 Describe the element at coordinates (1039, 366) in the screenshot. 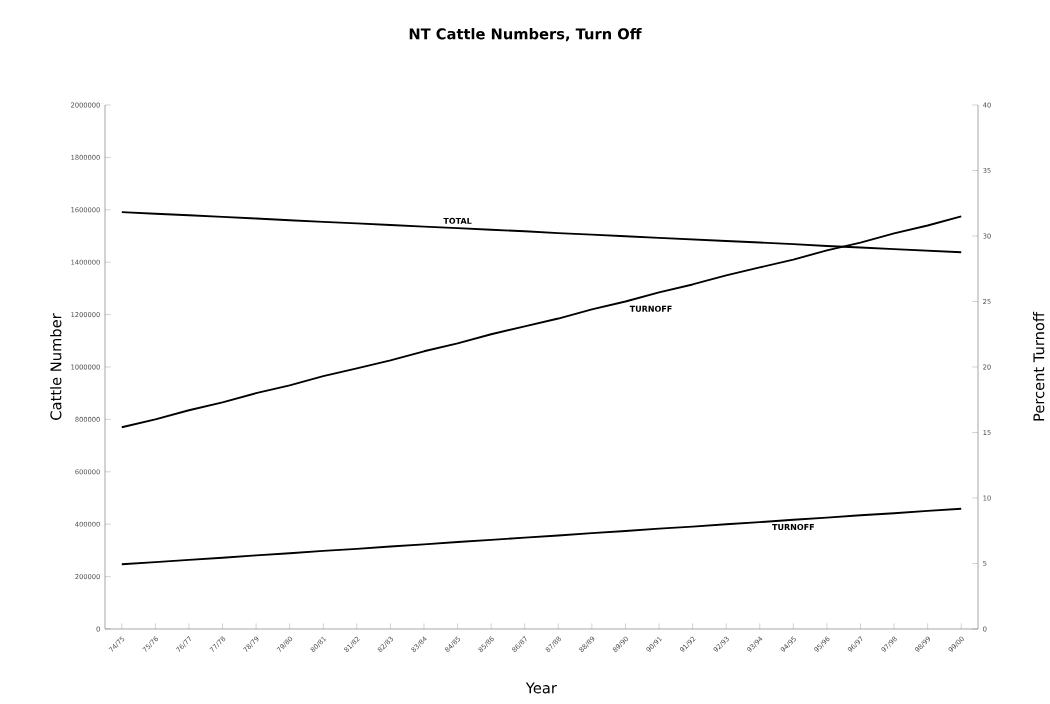

I see `y2-axis-title: Percent Turnoff` at that location.